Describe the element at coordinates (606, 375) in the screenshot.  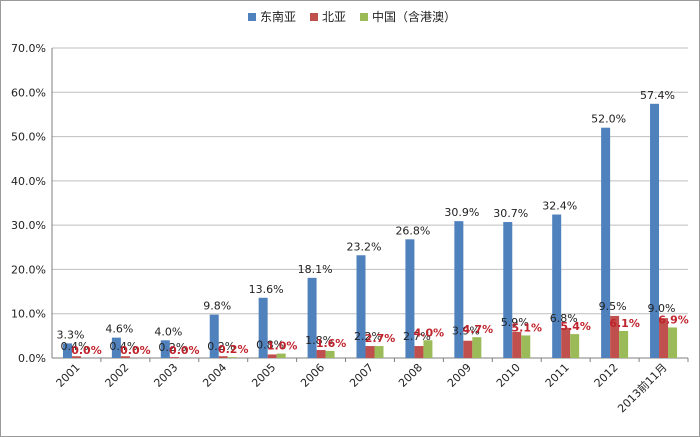
I see `x-category-label: 2012` at that location.